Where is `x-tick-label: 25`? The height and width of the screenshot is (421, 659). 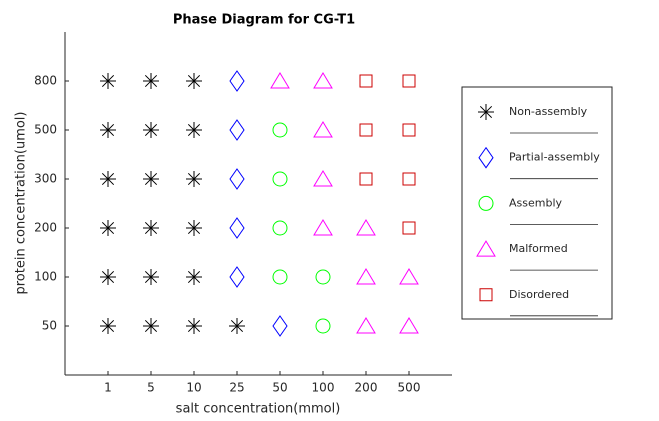 x-tick-label: 25 is located at coordinates (236, 388).